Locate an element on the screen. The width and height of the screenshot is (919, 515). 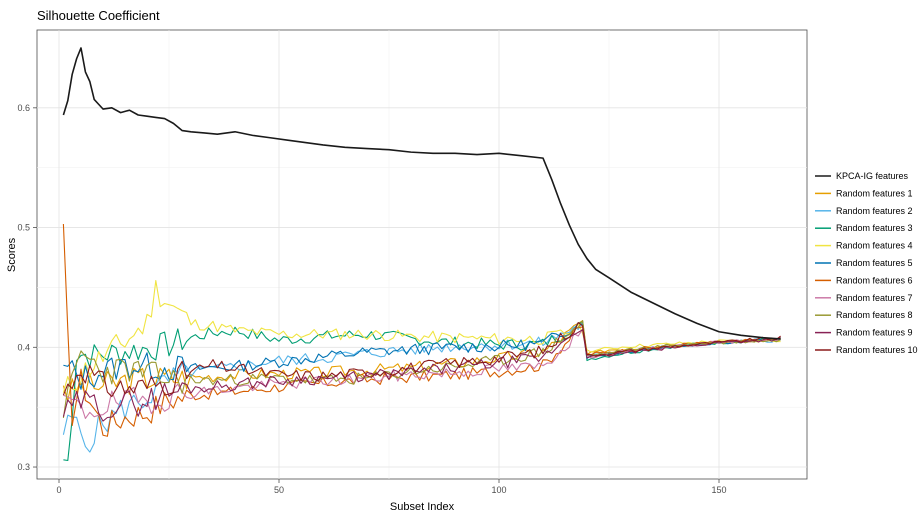
y-axis-title: Scores is located at coordinates (12, 254).